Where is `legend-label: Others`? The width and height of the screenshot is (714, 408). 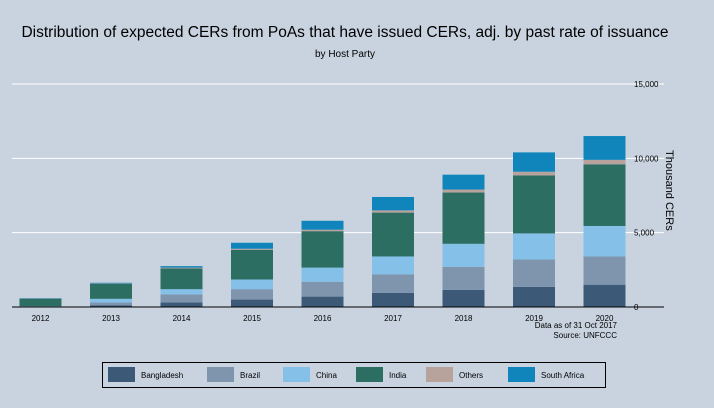
legend-label: Others is located at coordinates (471, 375).